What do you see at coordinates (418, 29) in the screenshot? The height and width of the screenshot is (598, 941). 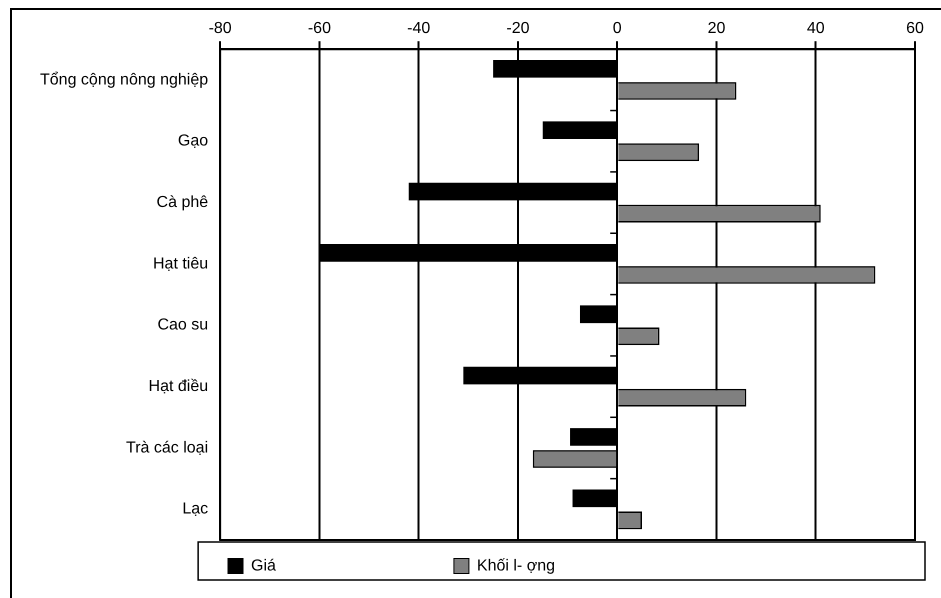 I see `x-tick-label: -40` at bounding box center [418, 29].